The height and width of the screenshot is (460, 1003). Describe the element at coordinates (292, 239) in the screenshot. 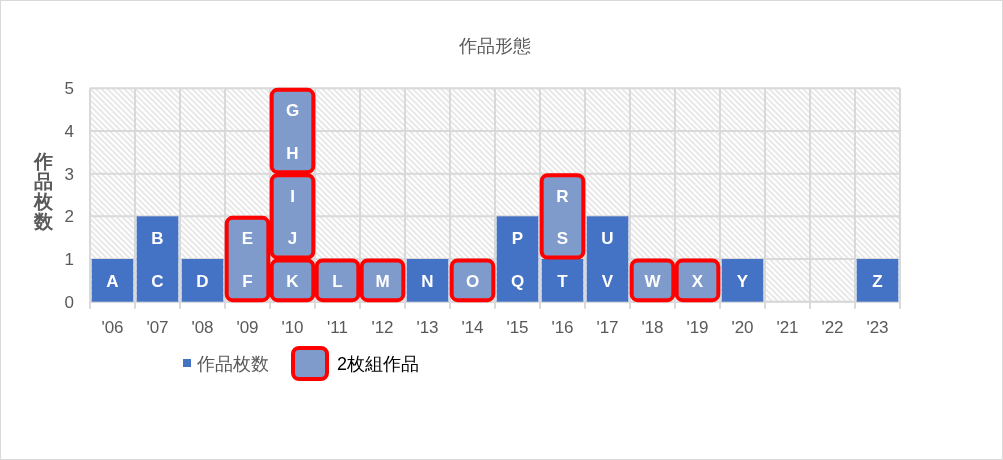

I see `annotation: J` at that location.